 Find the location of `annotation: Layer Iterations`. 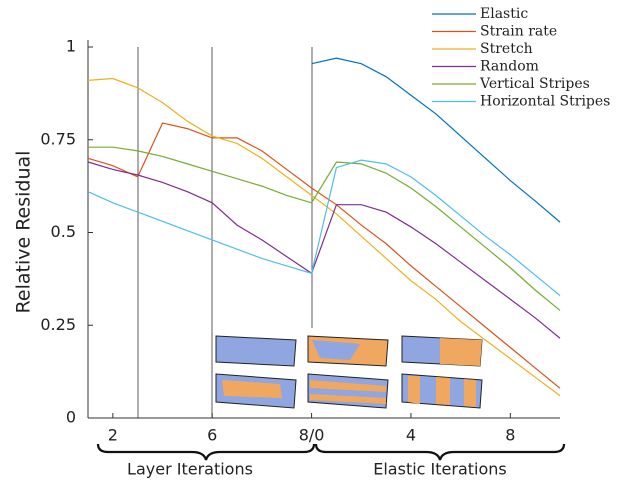

annotation: Layer Iterations is located at coordinates (190, 469).